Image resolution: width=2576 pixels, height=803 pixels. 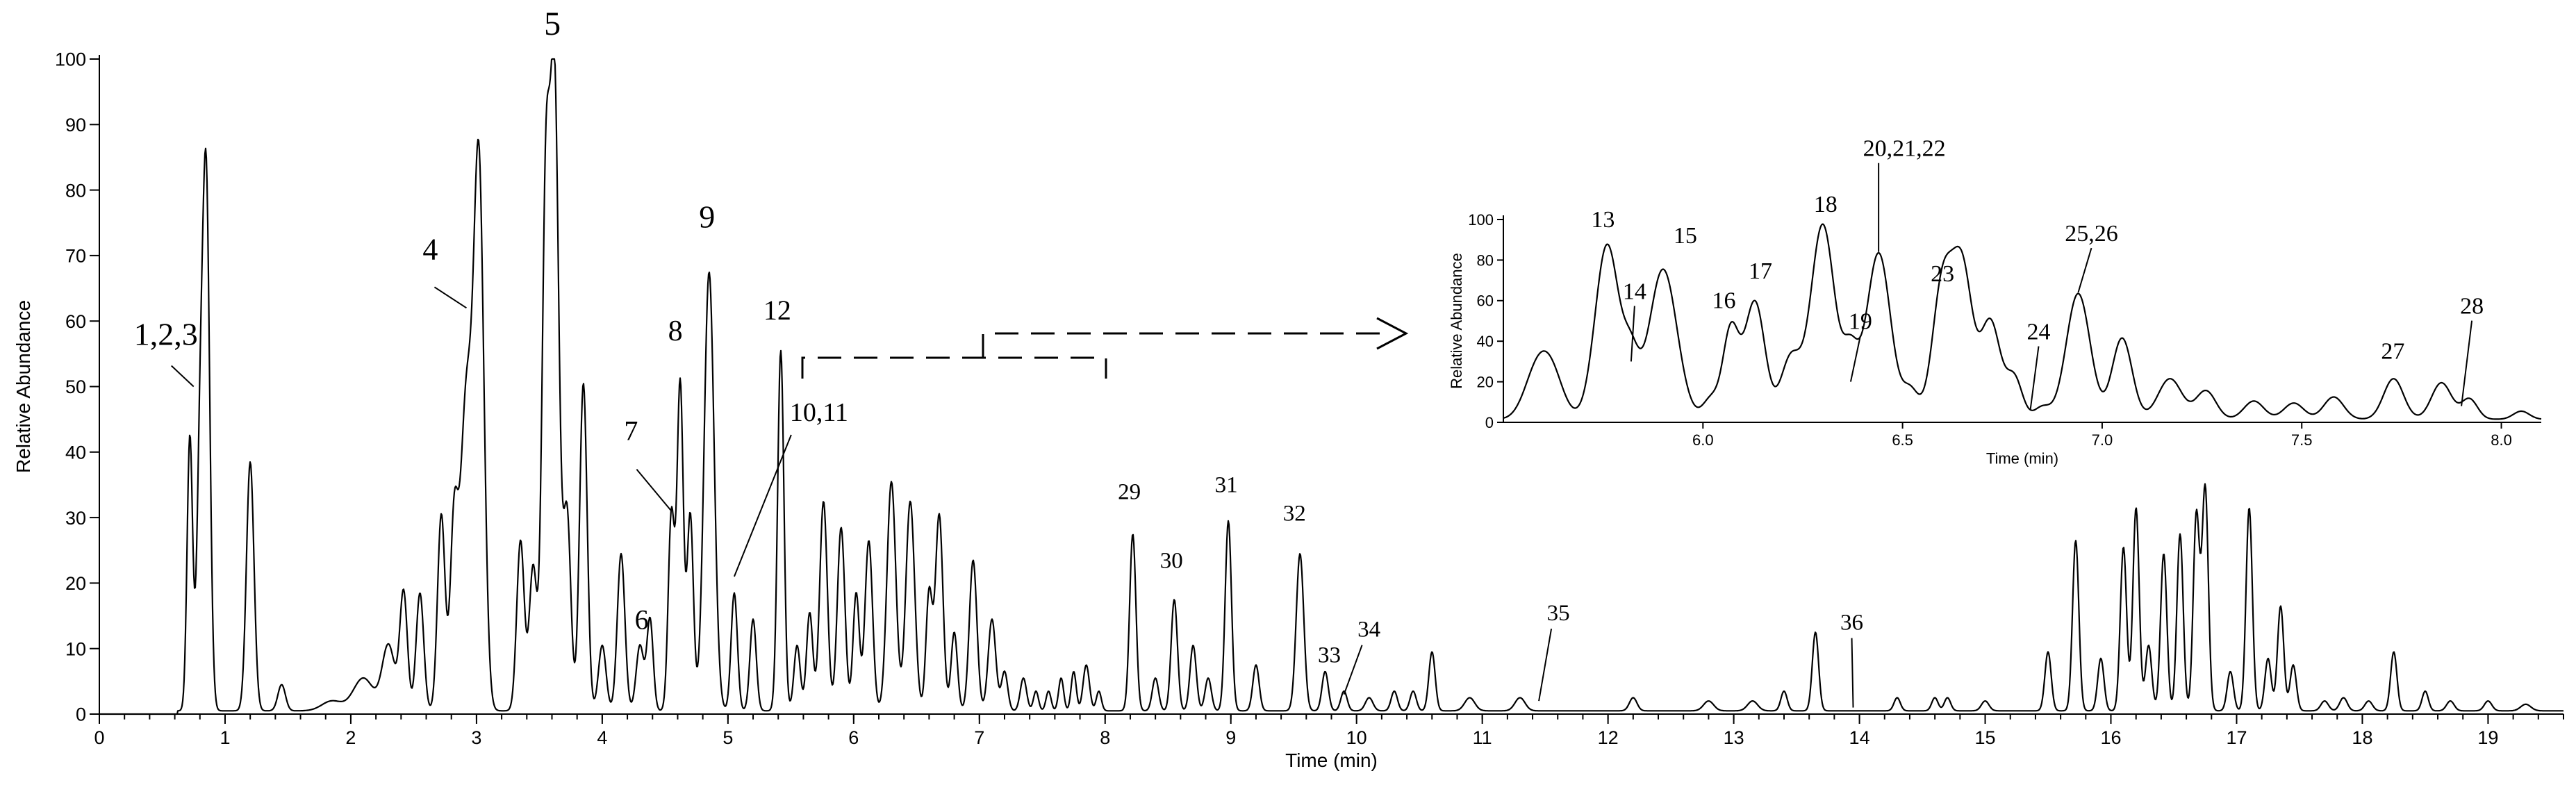 I want to click on inset-peak-label: 23, so click(x=1943, y=274).